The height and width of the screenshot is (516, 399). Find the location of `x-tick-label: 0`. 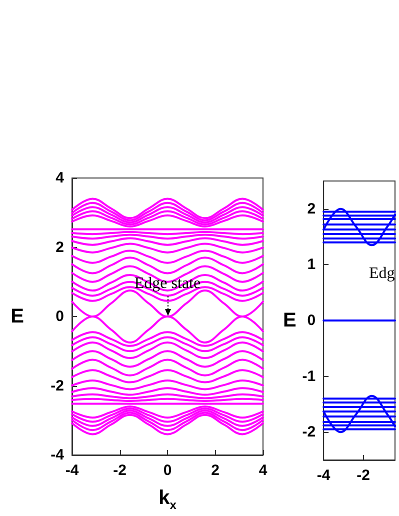

x-tick-label: 0 is located at coordinates (167, 470).